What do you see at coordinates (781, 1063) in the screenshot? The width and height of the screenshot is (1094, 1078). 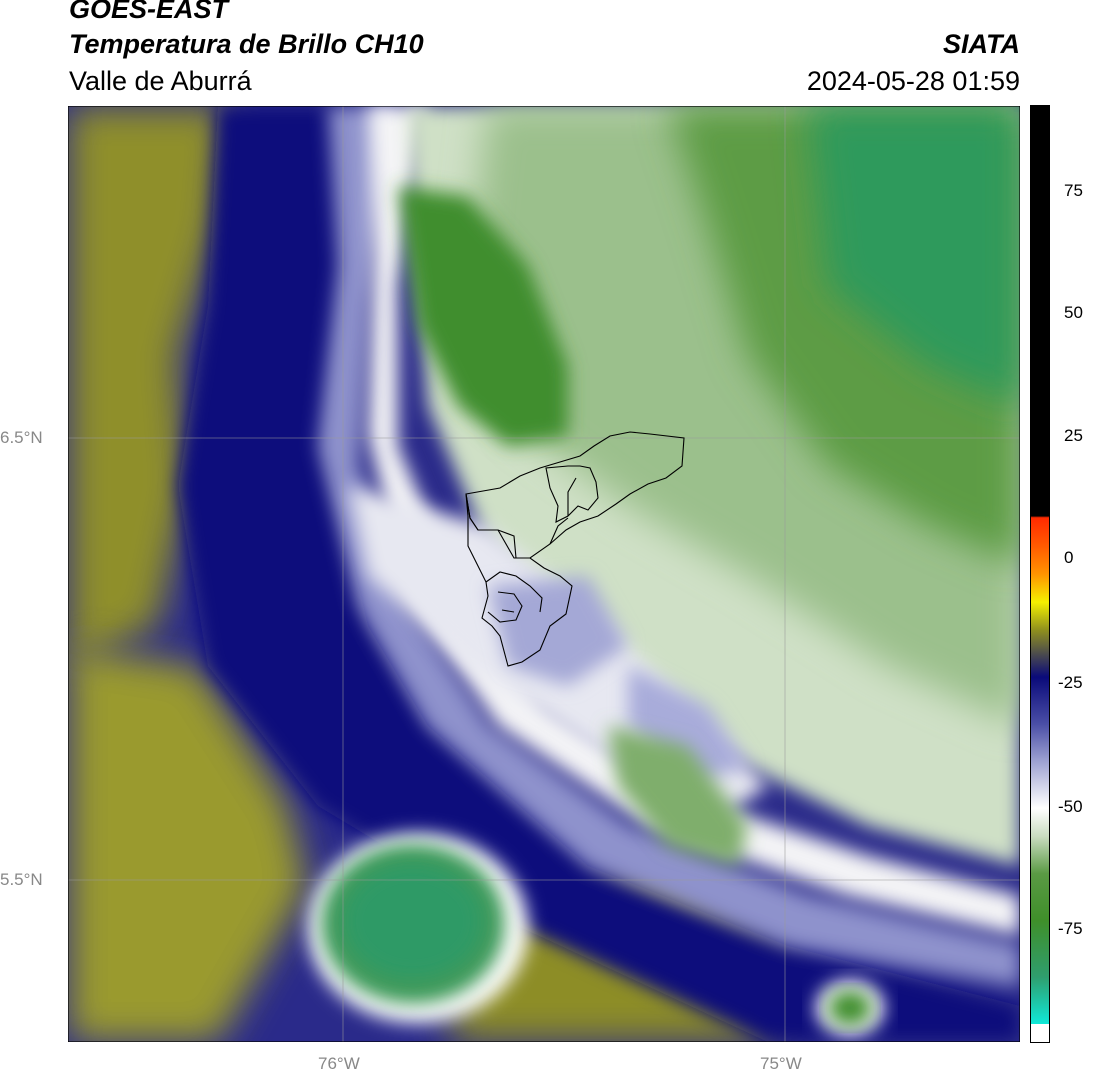 I see `lon-label-75w: 75°W` at bounding box center [781, 1063].